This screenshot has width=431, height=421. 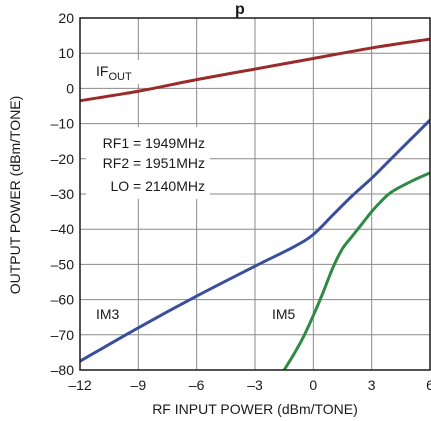 I want to click on annotation-if-out-main: IF, so click(x=102, y=71).